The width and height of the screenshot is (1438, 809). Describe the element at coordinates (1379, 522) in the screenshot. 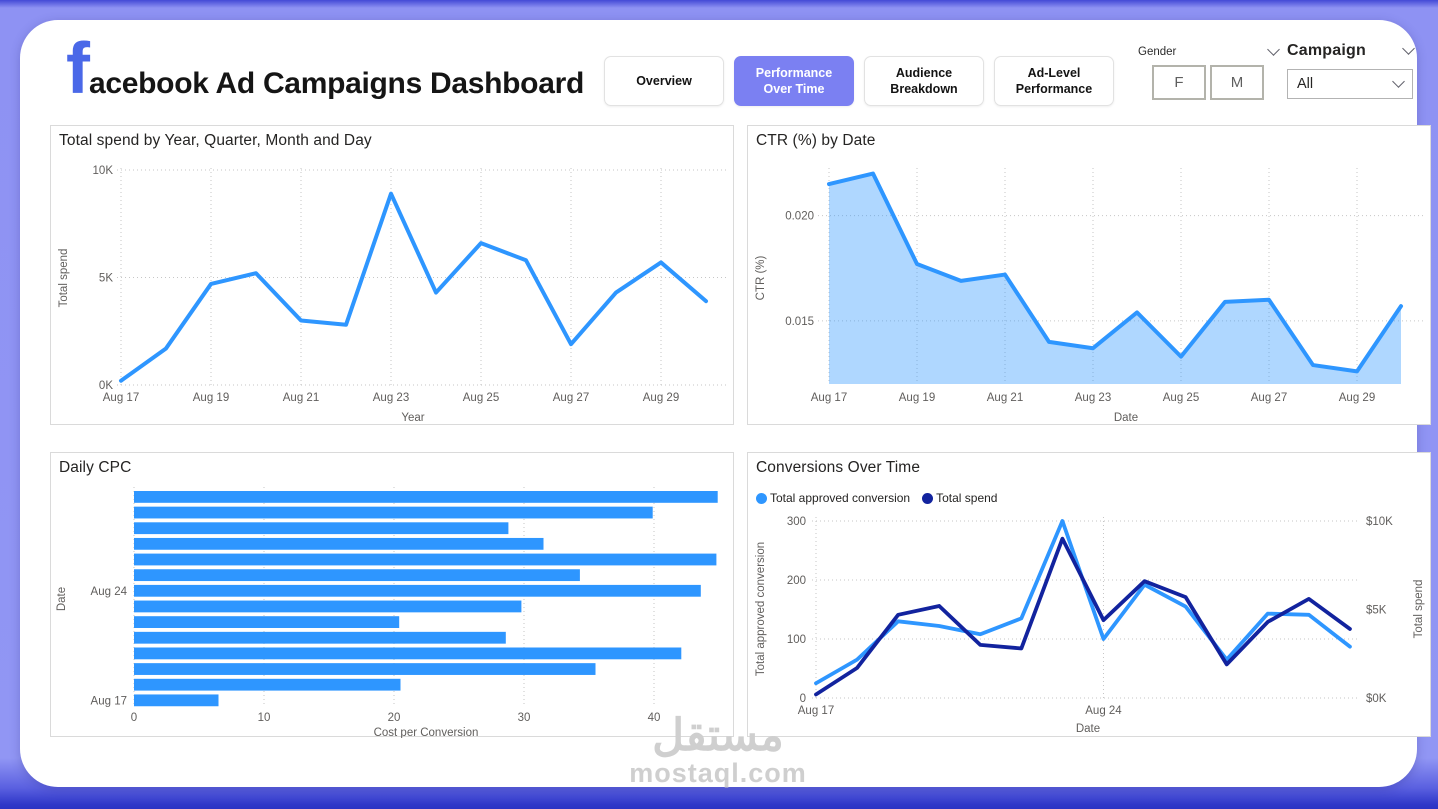

I see `svg-text: $10K` at that location.